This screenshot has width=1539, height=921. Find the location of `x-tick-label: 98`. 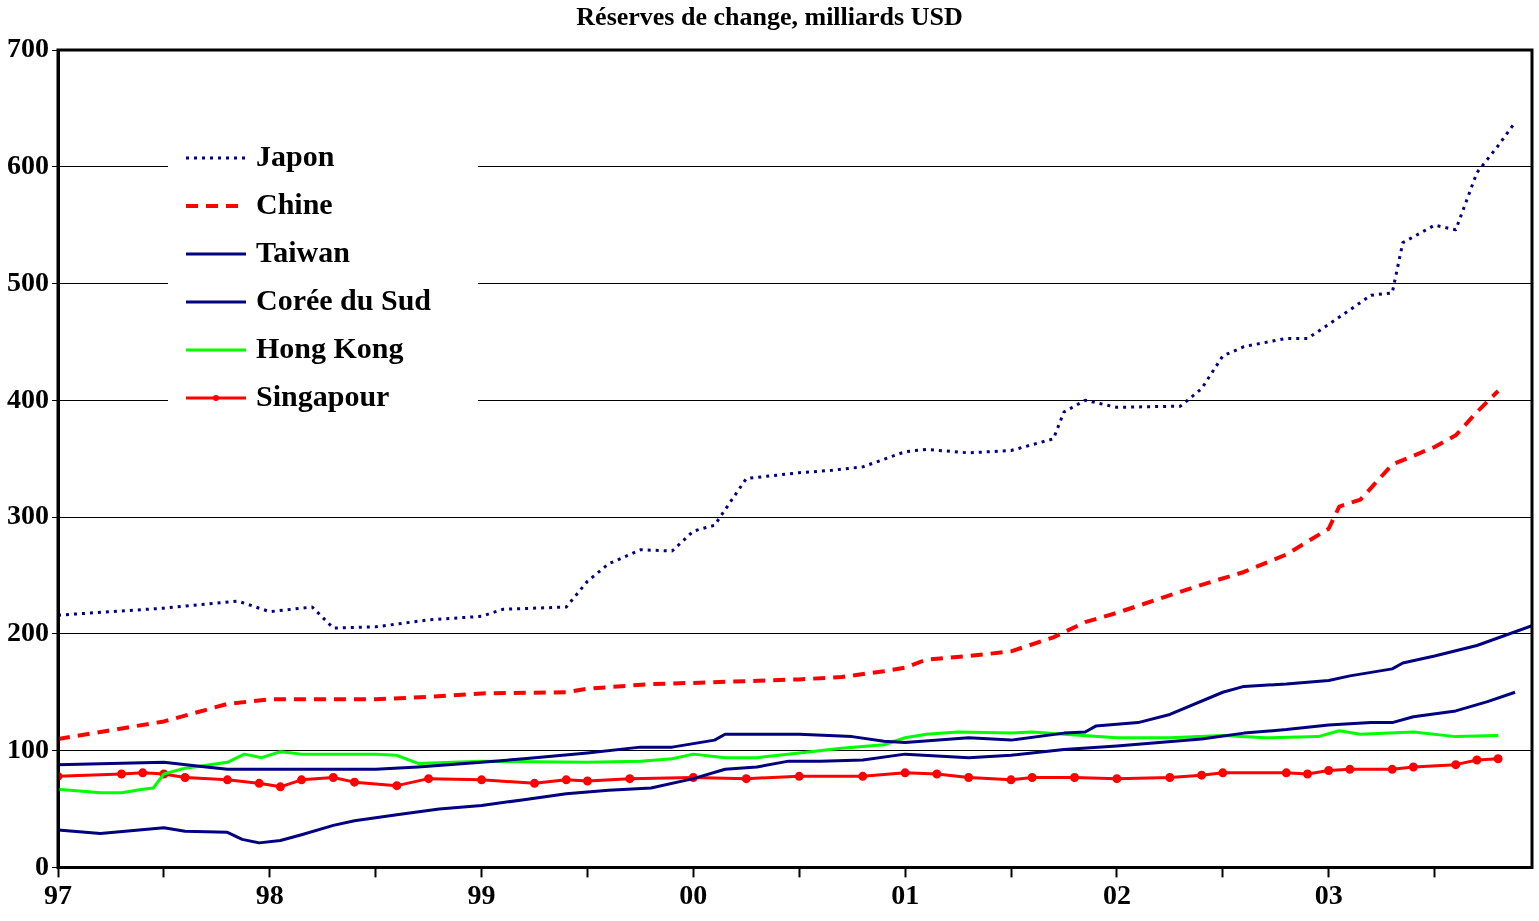

x-tick-label: 98 is located at coordinates (269, 895).